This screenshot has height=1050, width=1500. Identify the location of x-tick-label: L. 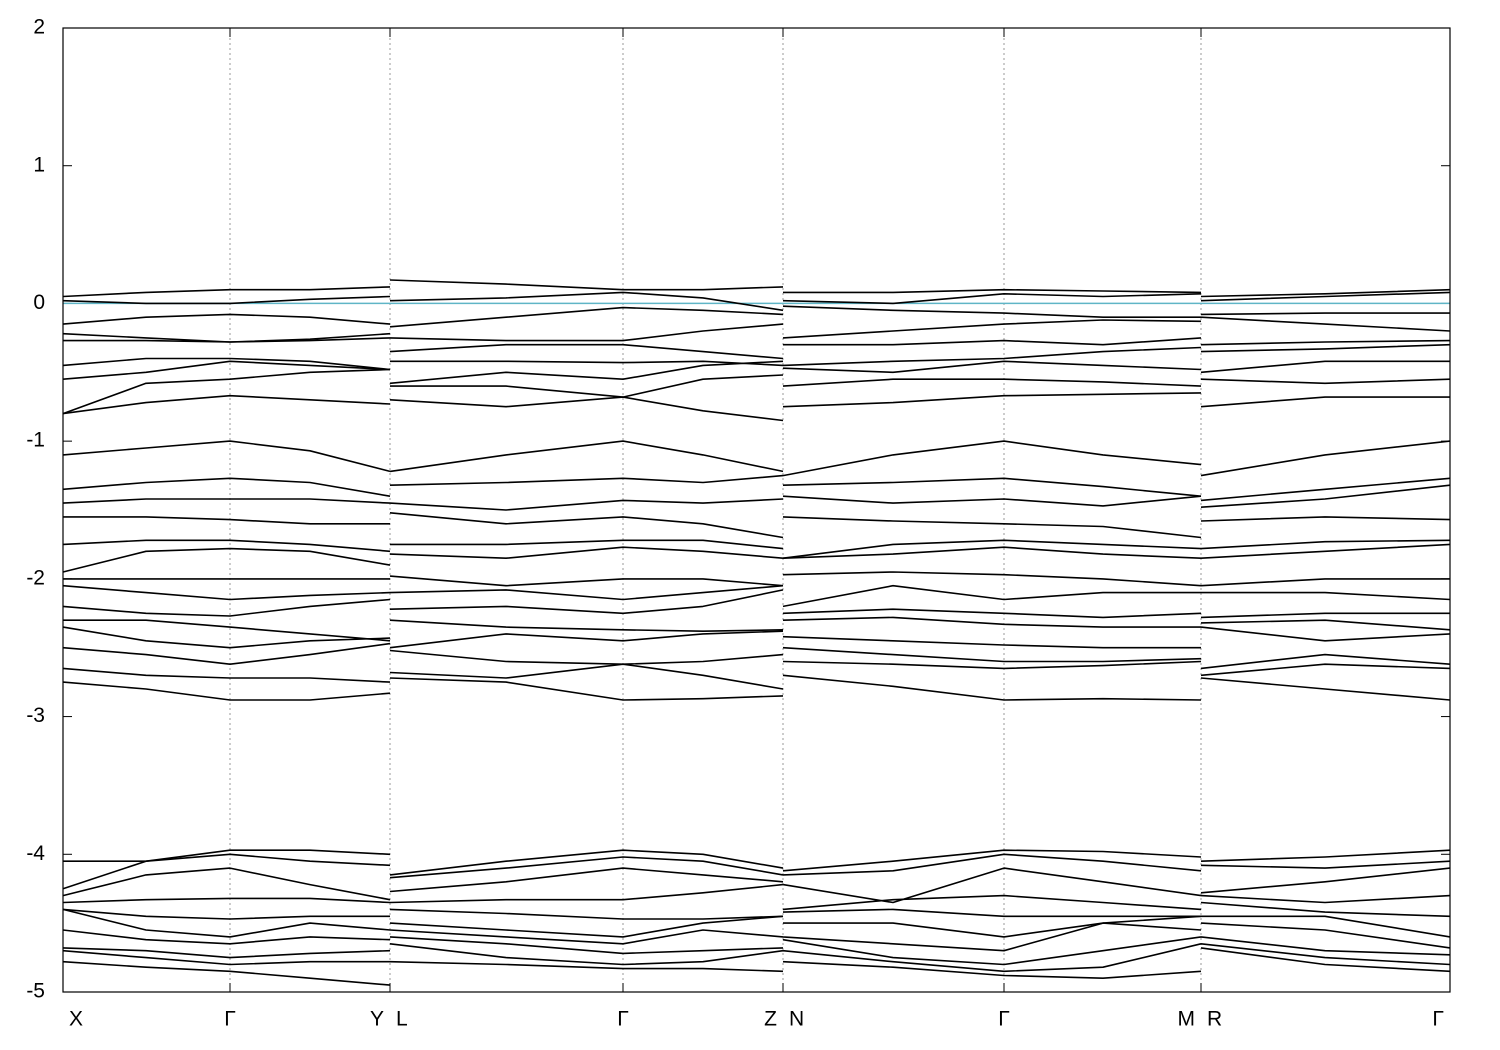
(402, 1019).